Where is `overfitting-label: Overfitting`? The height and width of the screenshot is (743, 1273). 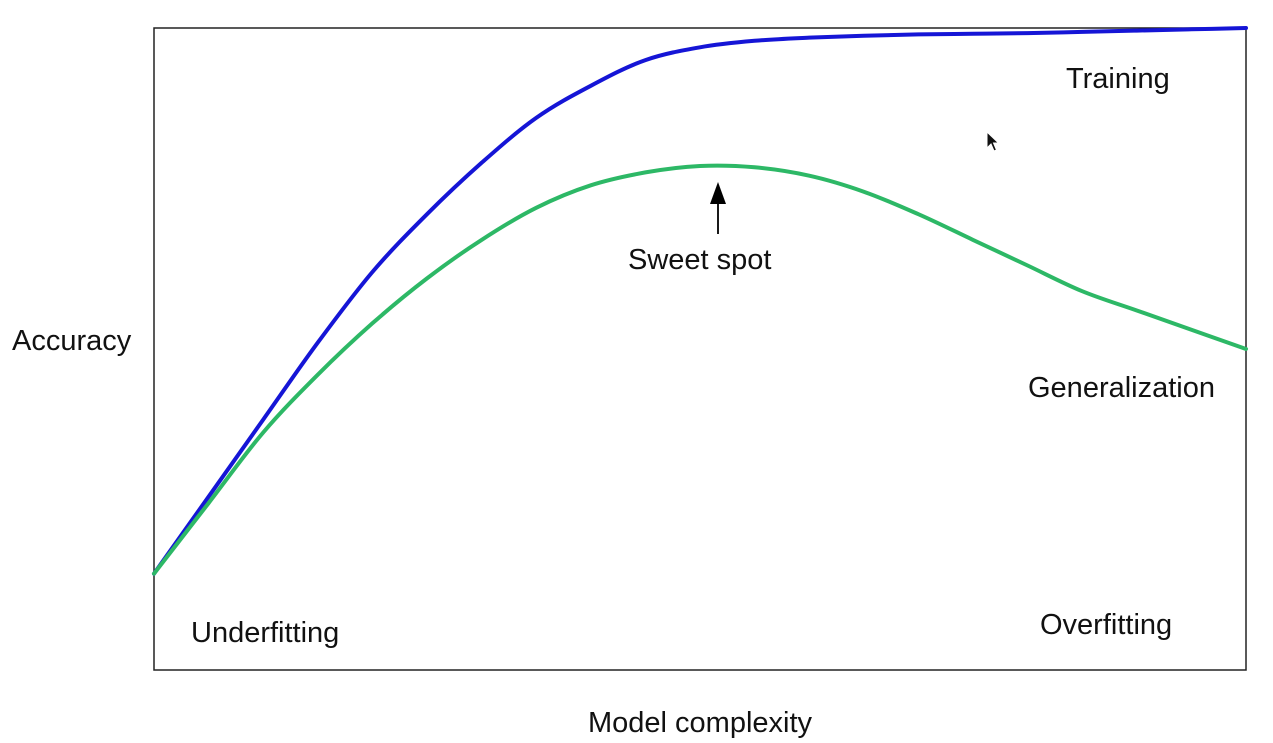
overfitting-label: Overfitting is located at coordinates (1106, 625).